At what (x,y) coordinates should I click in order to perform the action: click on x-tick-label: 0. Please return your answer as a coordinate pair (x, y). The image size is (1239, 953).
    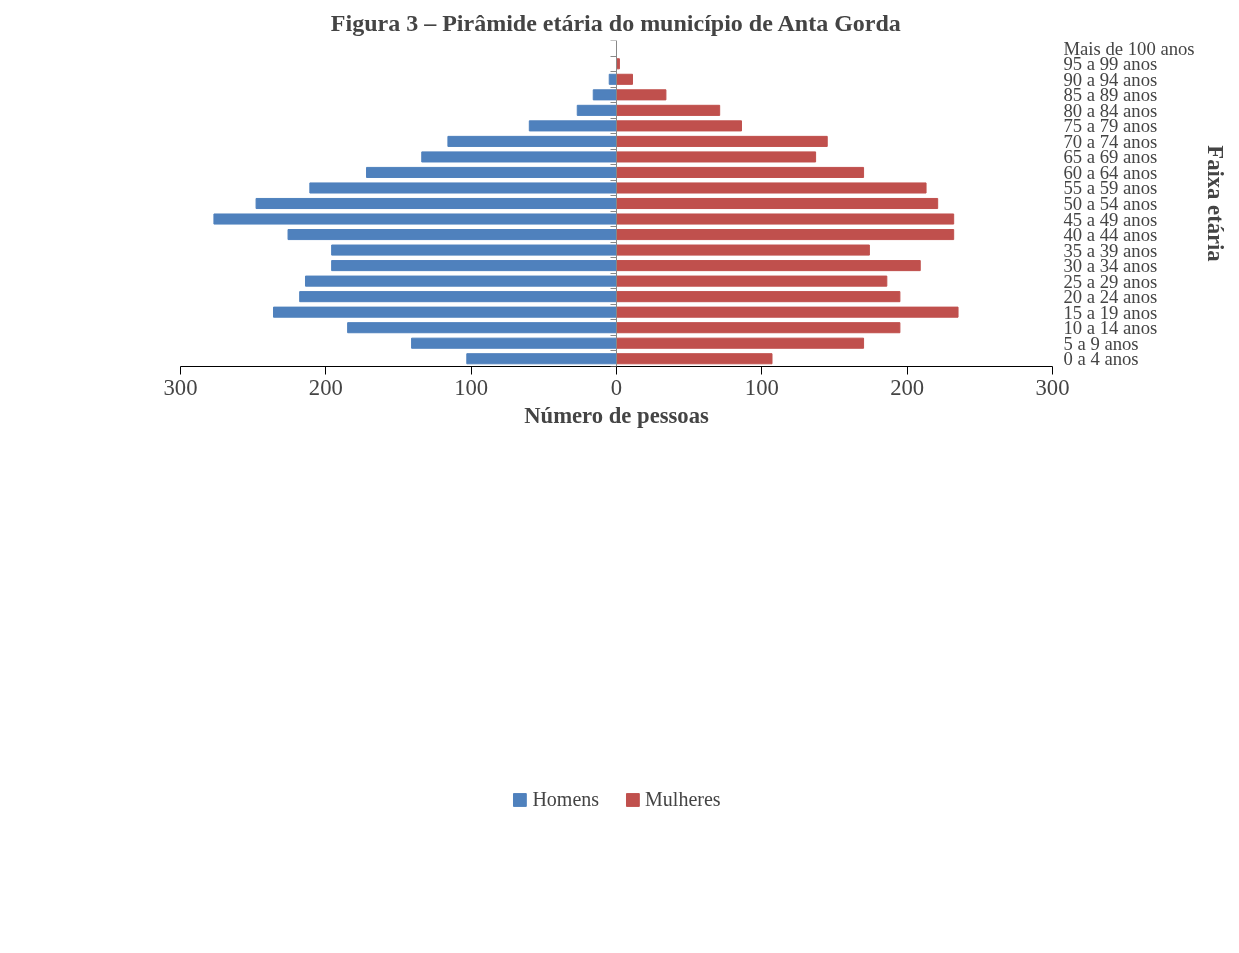
    Looking at the image, I should click on (616, 387).